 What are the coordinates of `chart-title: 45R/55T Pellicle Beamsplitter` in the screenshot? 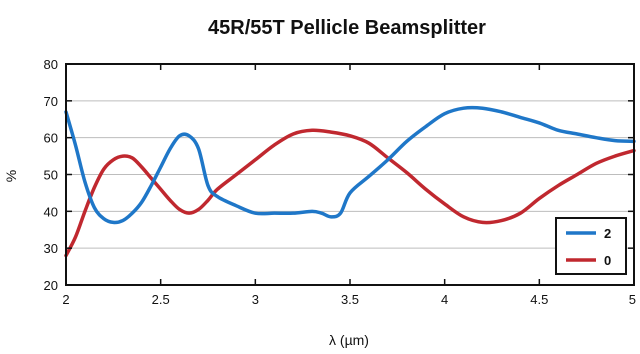 It's located at (347, 28).